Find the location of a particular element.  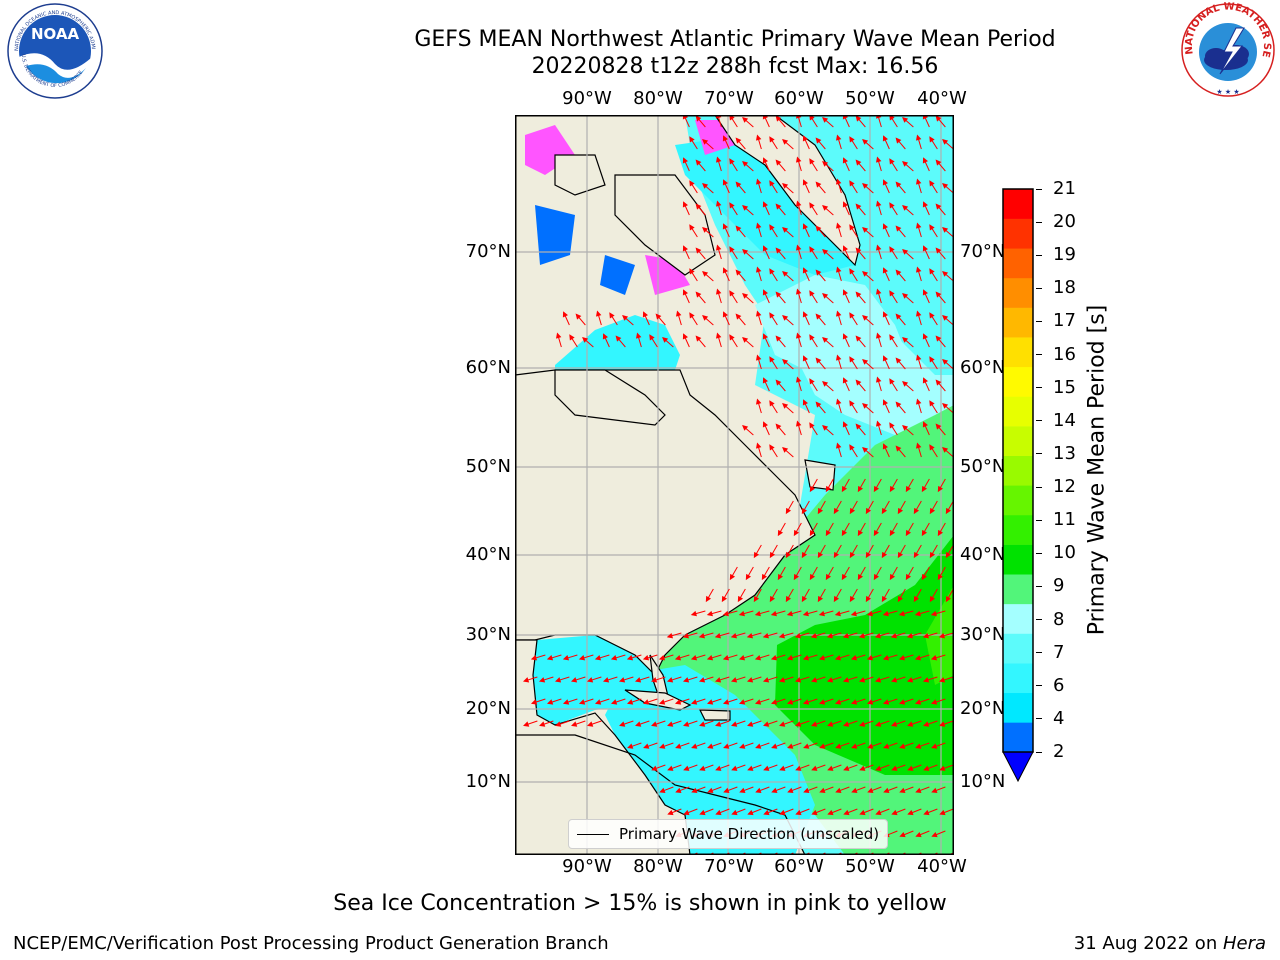

lon-label-bottom-90w: 90°W is located at coordinates (587, 866).